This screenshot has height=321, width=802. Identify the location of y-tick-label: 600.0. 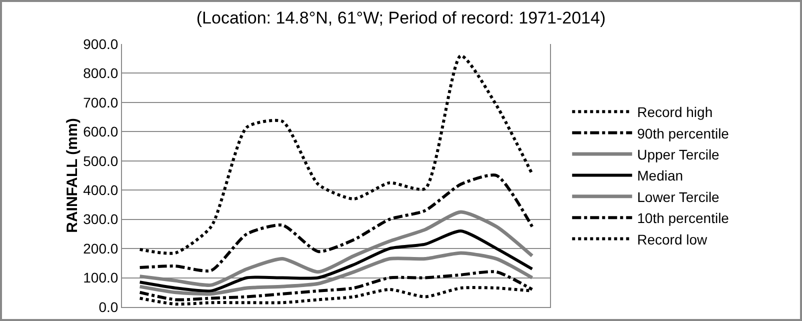
(100, 132).